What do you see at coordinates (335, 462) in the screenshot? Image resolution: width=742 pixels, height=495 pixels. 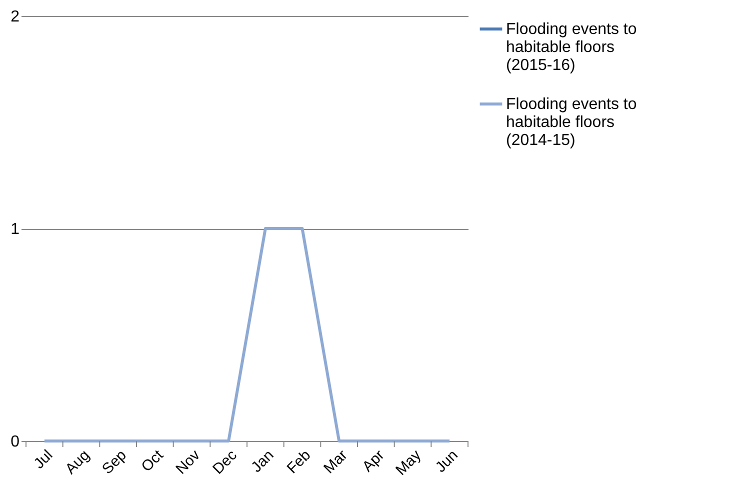 I see `x-tick-label: Mar` at bounding box center [335, 462].